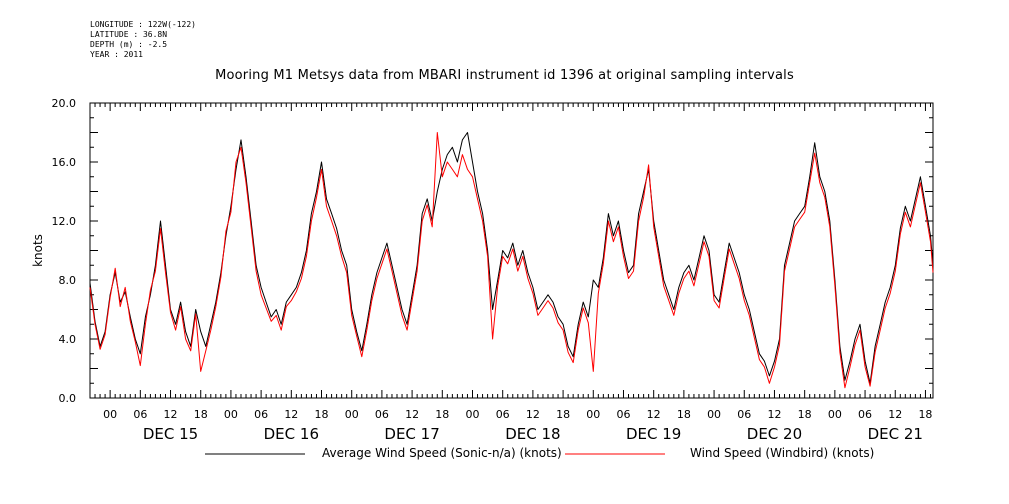  I want to click on y-tick-label: 8.0, so click(68, 280).